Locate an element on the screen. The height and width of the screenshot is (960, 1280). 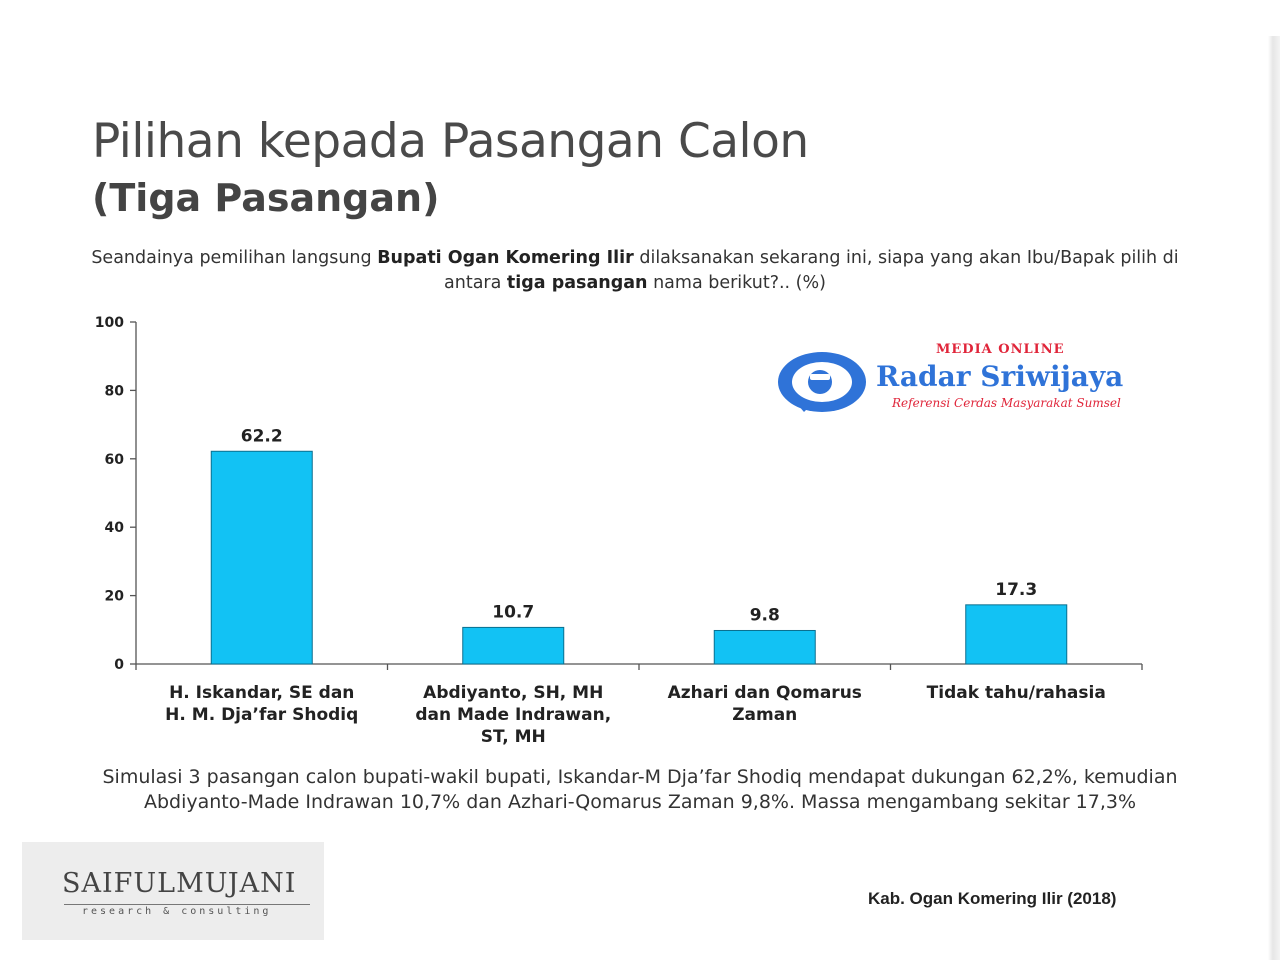
bar-value-label: 62.2 is located at coordinates (262, 436).